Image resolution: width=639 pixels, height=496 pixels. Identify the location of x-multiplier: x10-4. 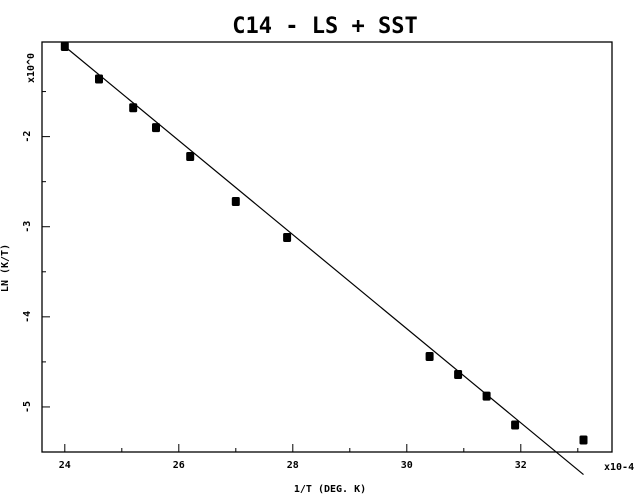
(619, 467).